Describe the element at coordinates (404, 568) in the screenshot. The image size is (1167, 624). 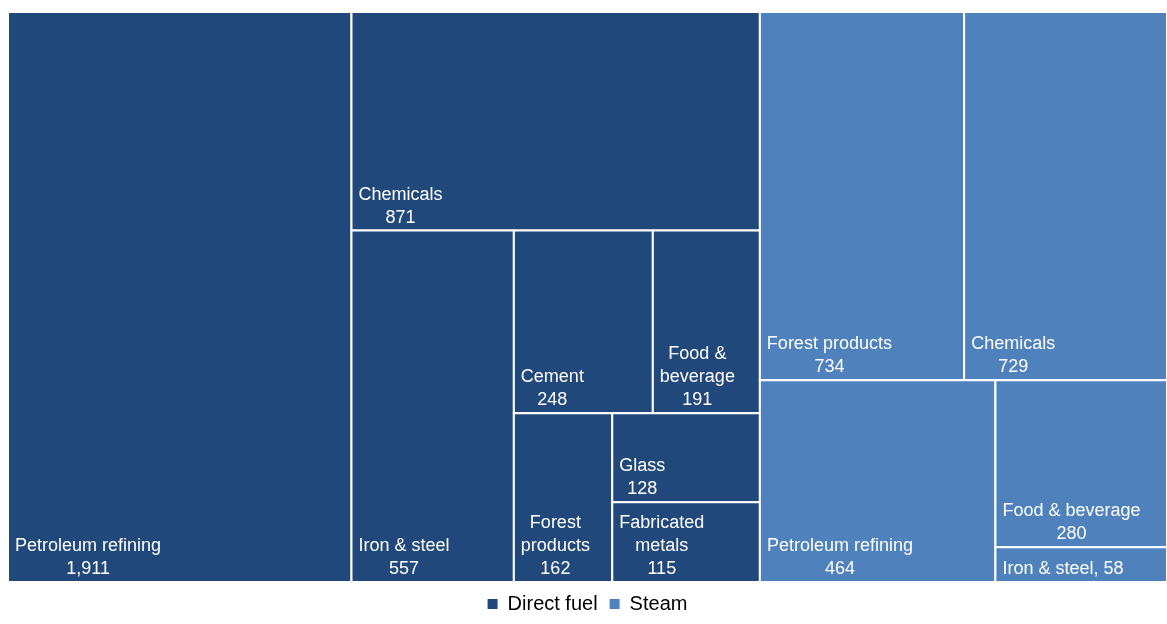
I see `data-label: 557` at that location.